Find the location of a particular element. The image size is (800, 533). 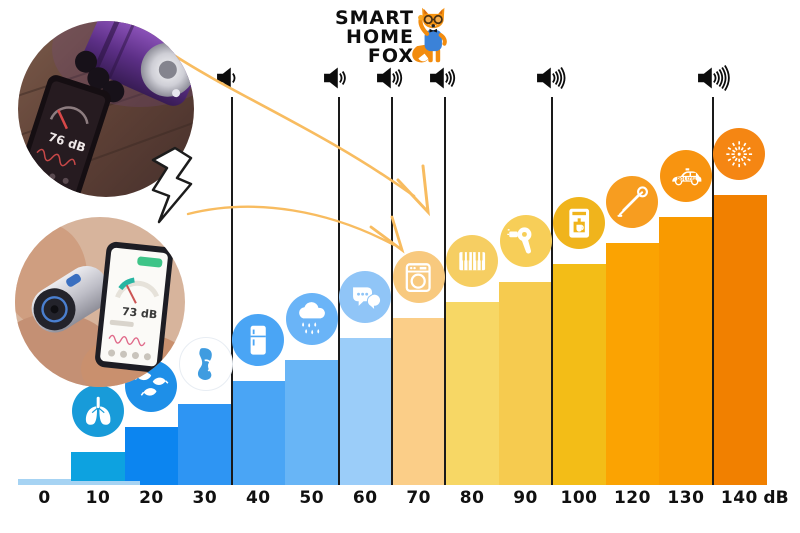

police-car-icon: POLIZEI is located at coordinates (685, 176).